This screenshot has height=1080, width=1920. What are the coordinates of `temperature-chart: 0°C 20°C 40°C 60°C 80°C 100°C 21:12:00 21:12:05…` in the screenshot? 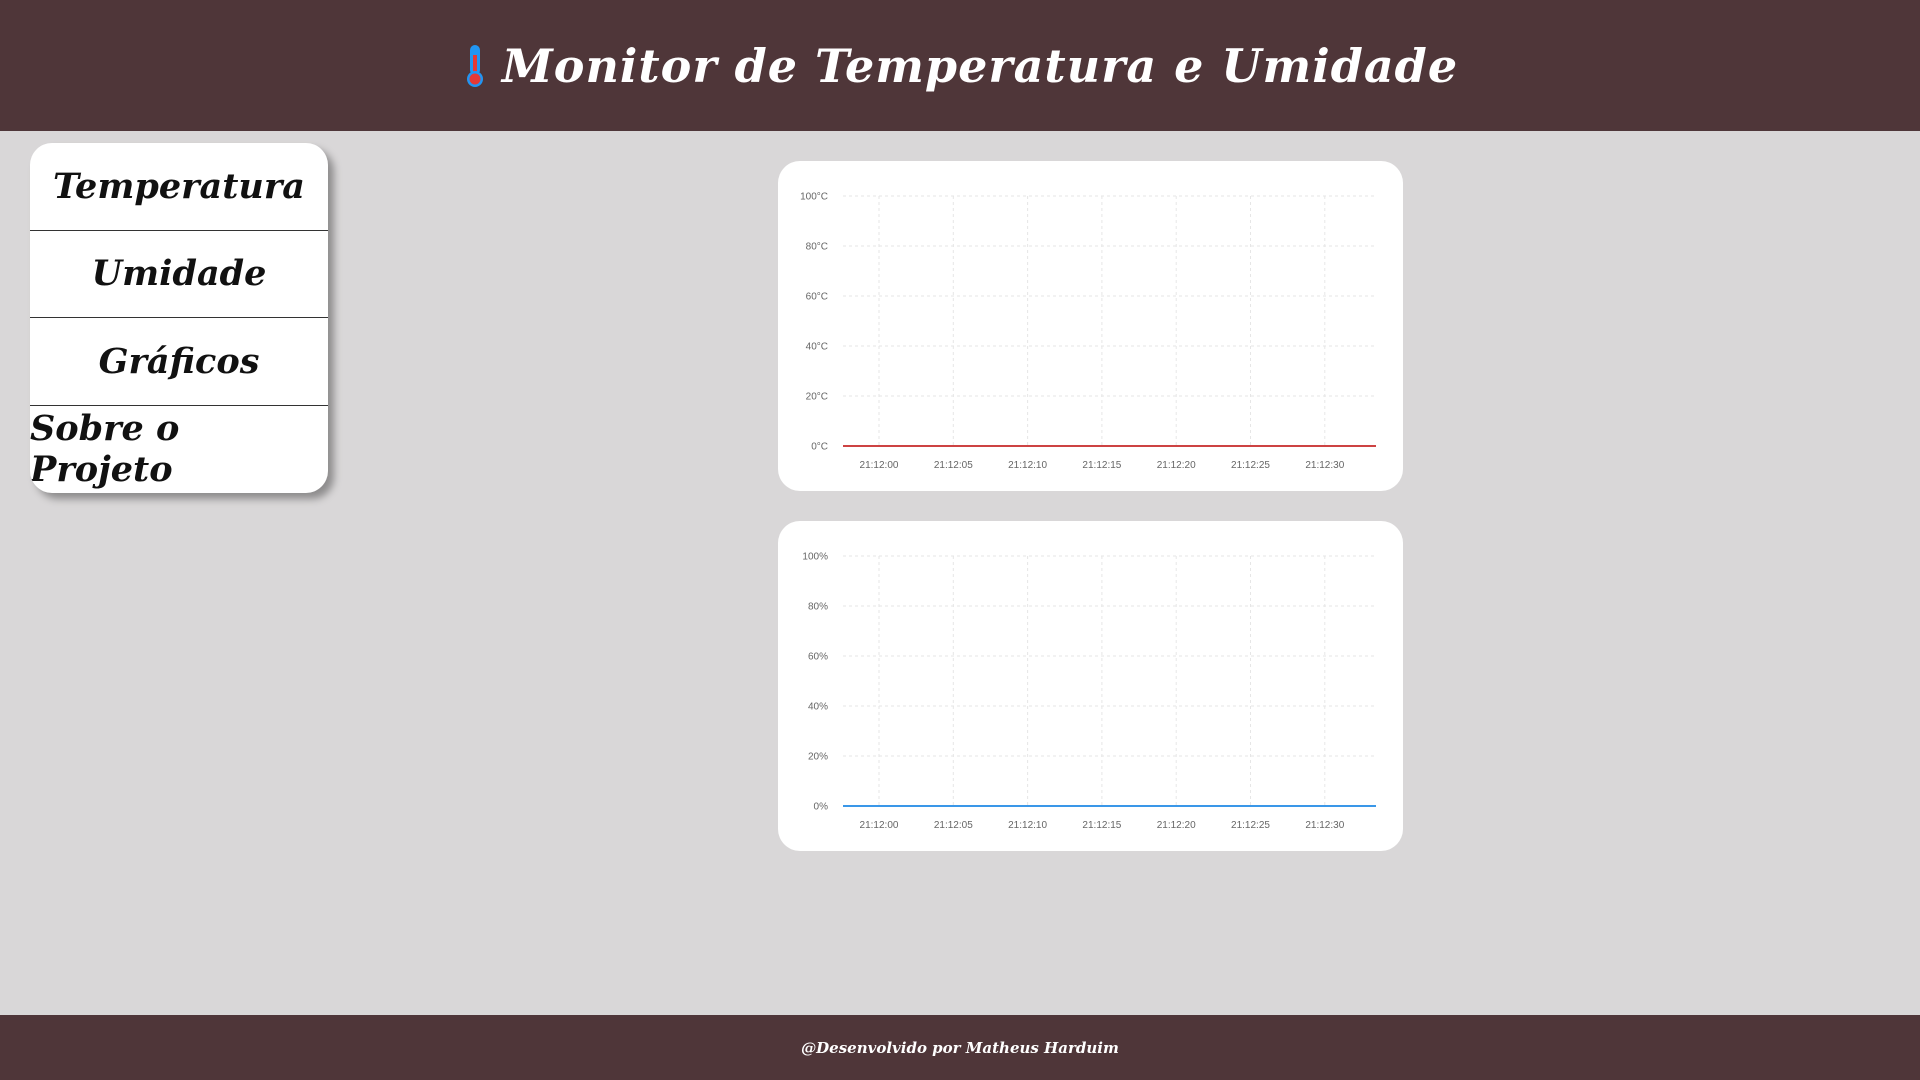 It's located at (1088, 331).